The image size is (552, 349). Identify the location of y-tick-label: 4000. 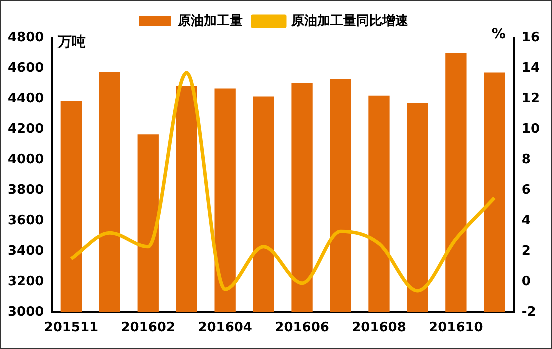
(26, 160).